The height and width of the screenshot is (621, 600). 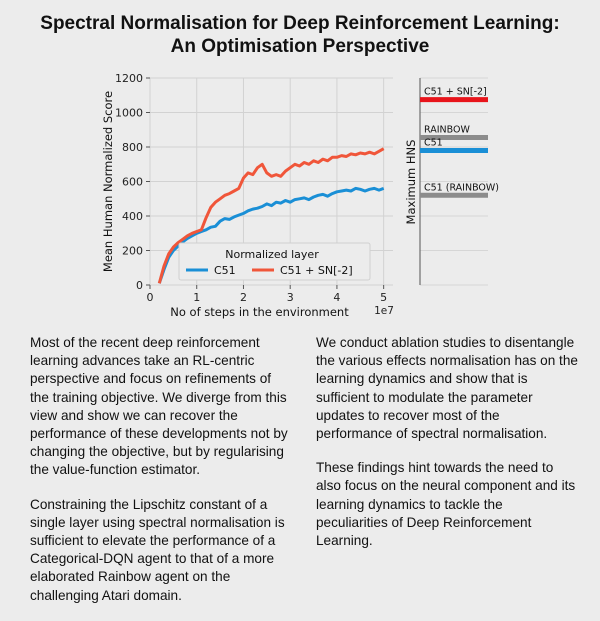 I want to click on y-tick-label: 0, so click(x=139, y=285).